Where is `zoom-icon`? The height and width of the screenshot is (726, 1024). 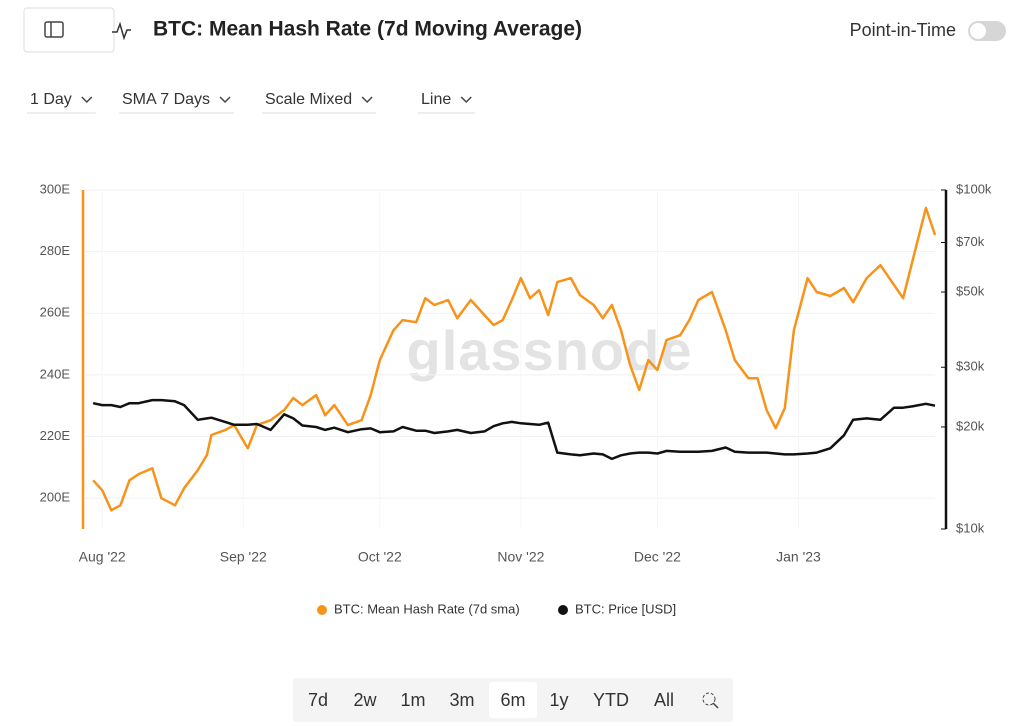
zoom-icon is located at coordinates (709, 699).